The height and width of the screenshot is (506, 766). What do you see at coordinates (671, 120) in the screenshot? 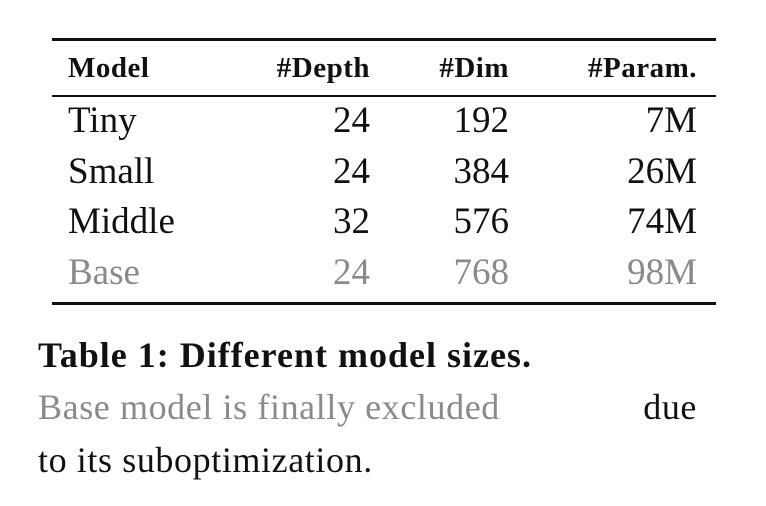
I see `table-cell: 7M` at bounding box center [671, 120].